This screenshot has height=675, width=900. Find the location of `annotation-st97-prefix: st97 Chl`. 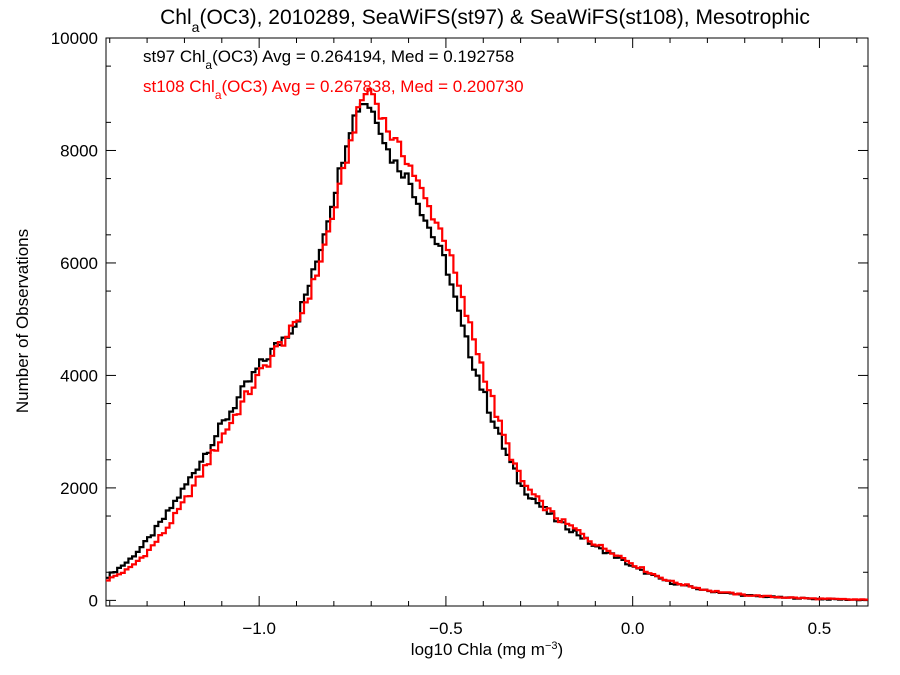

annotation-st97-prefix: st97 Chl is located at coordinates (174, 56).